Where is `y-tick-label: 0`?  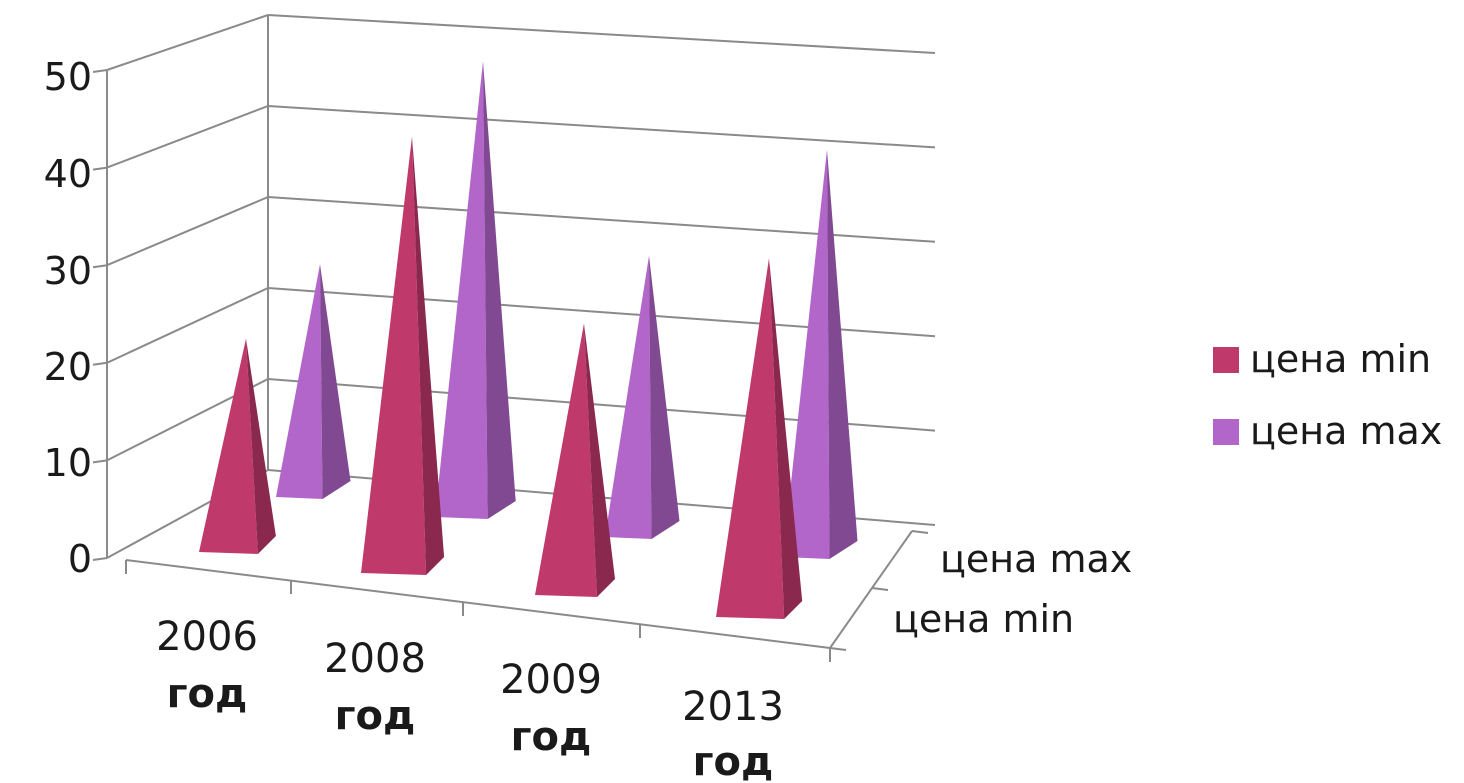 y-tick-label: 0 is located at coordinates (80, 559).